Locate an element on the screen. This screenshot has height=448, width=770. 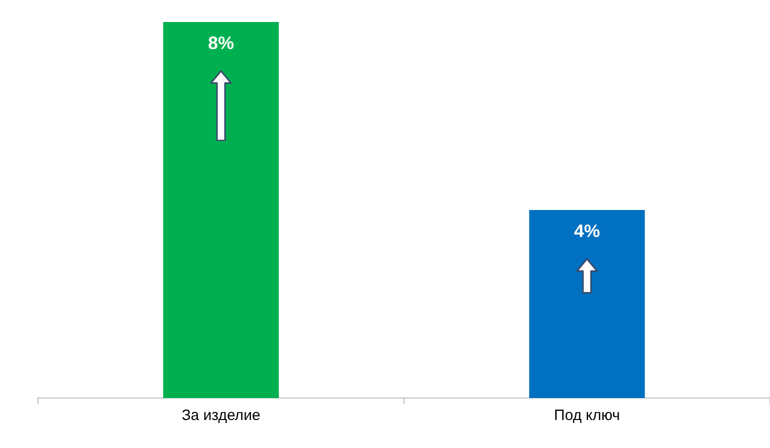
x-tick-label: За изделие is located at coordinates (221, 415).